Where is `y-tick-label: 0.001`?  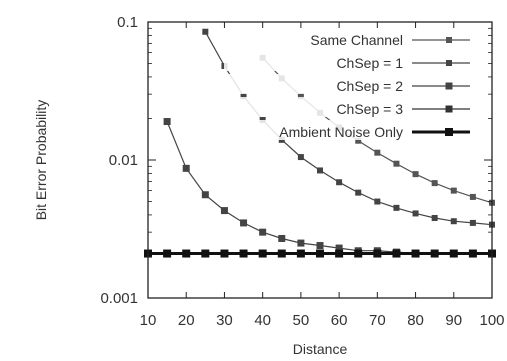
y-tick-label: 0.001 is located at coordinates (119, 298).